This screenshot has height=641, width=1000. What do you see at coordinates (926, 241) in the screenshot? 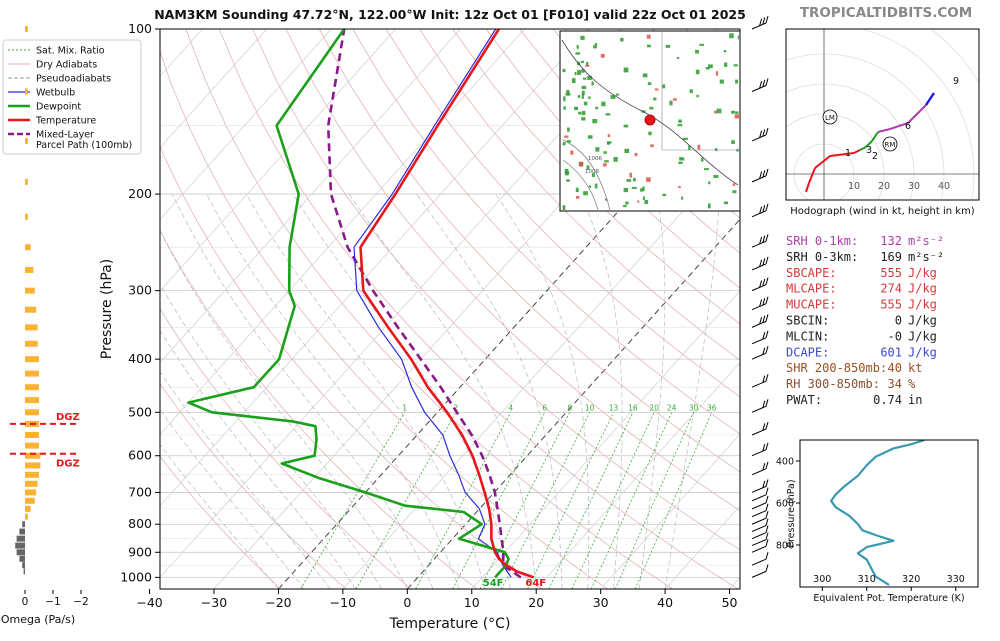
I see `index-unit: m²s⁻²` at bounding box center [926, 241].